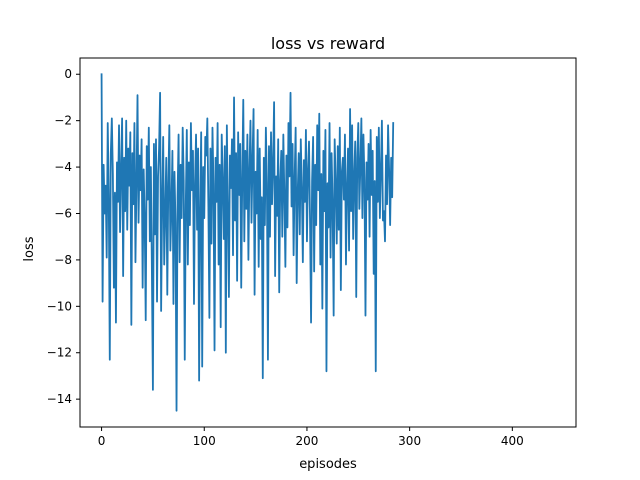 The height and width of the screenshot is (480, 640). I want to click on chart-title: loss vs reward, so click(328, 43).